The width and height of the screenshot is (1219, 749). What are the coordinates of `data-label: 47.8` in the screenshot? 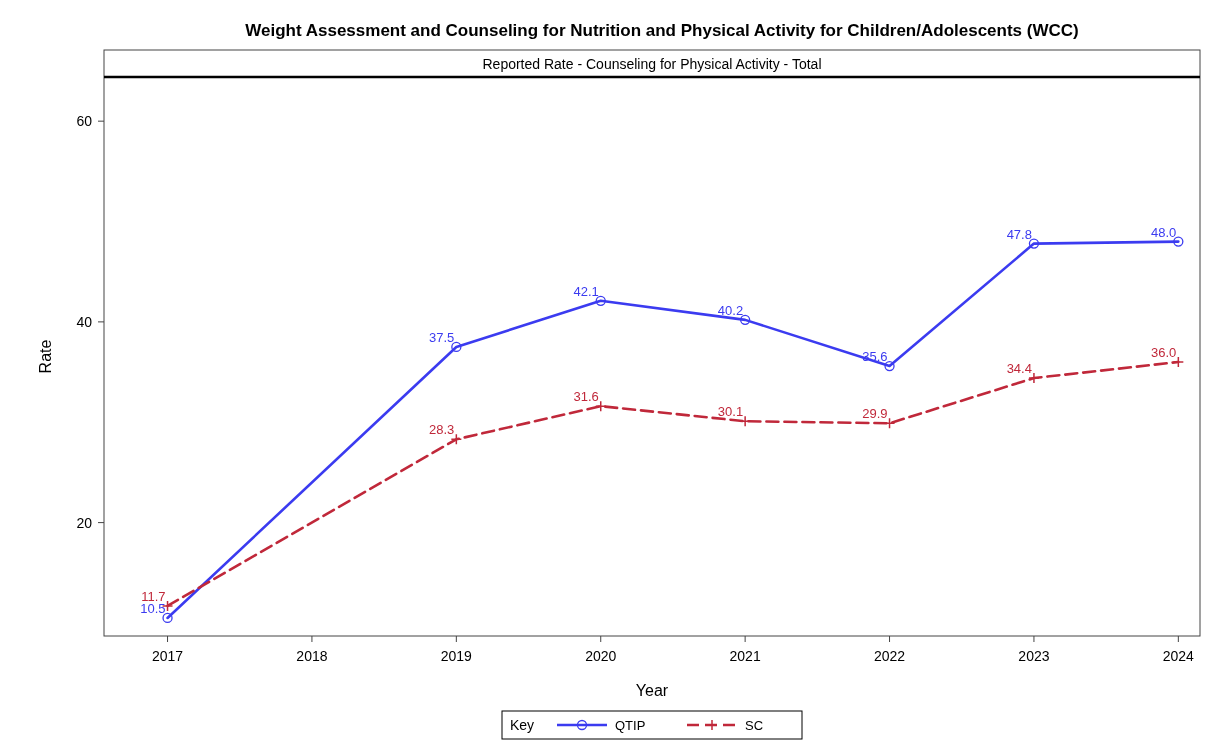 It's located at (1019, 234).